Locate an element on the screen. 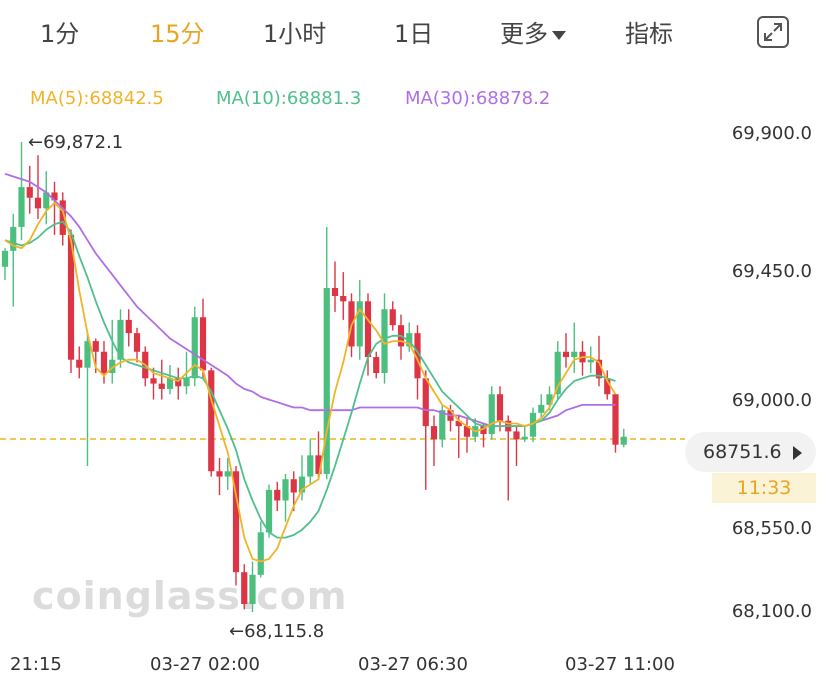 The height and width of the screenshot is (684, 828). tab-1day: 1日 is located at coordinates (414, 34).